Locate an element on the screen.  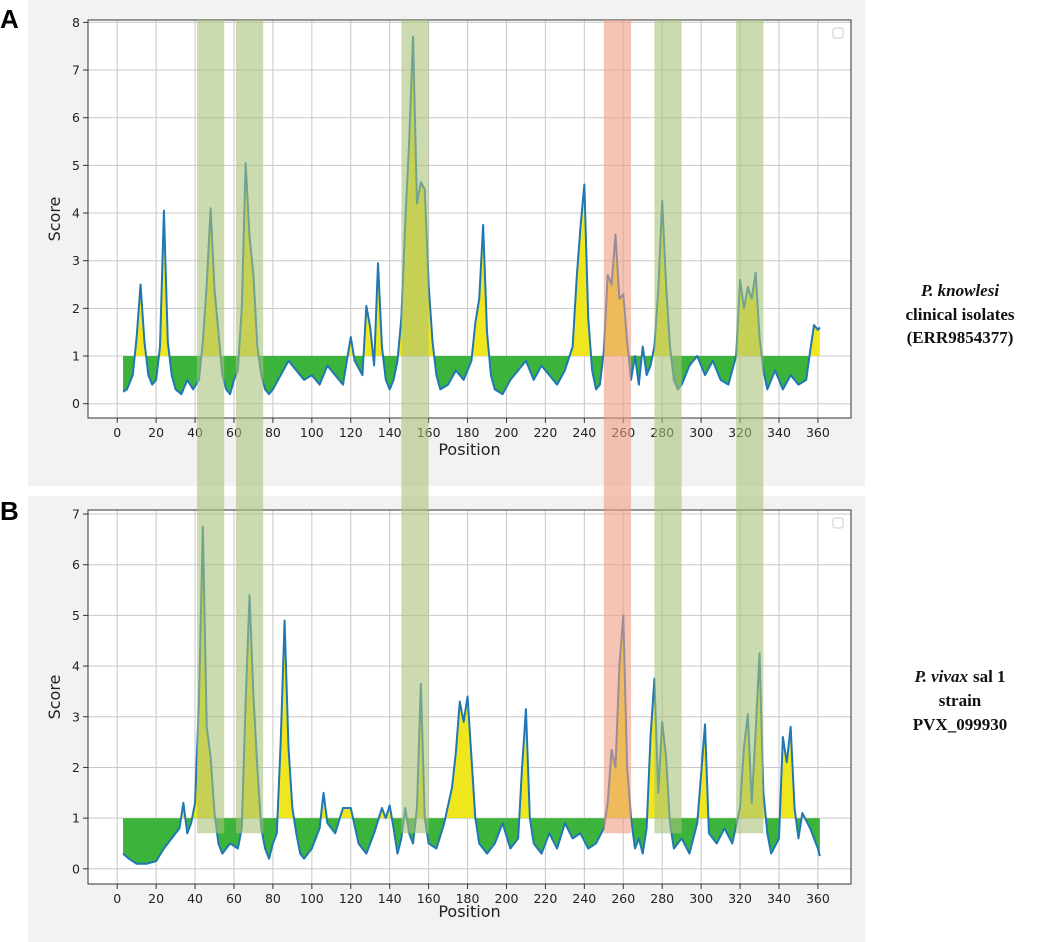
x-tick-label: 260 is located at coordinates (623, 898).